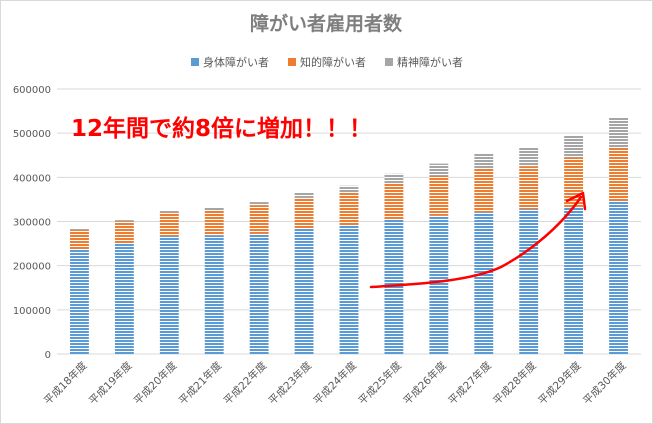  I want to click on x-tick-label: 平成18年度, so click(65, 383).